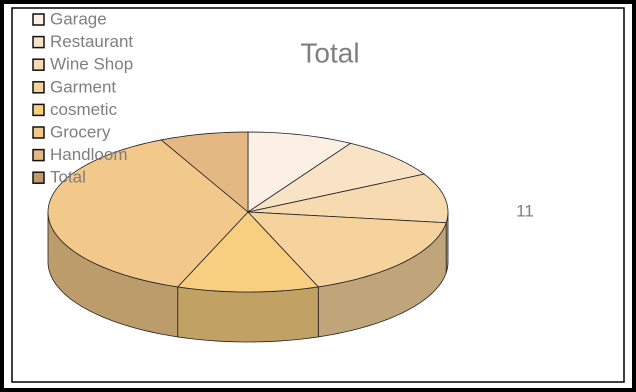 The width and height of the screenshot is (636, 392). What do you see at coordinates (91, 64) in the screenshot?
I see `legend-label: Wine Shop` at bounding box center [91, 64].